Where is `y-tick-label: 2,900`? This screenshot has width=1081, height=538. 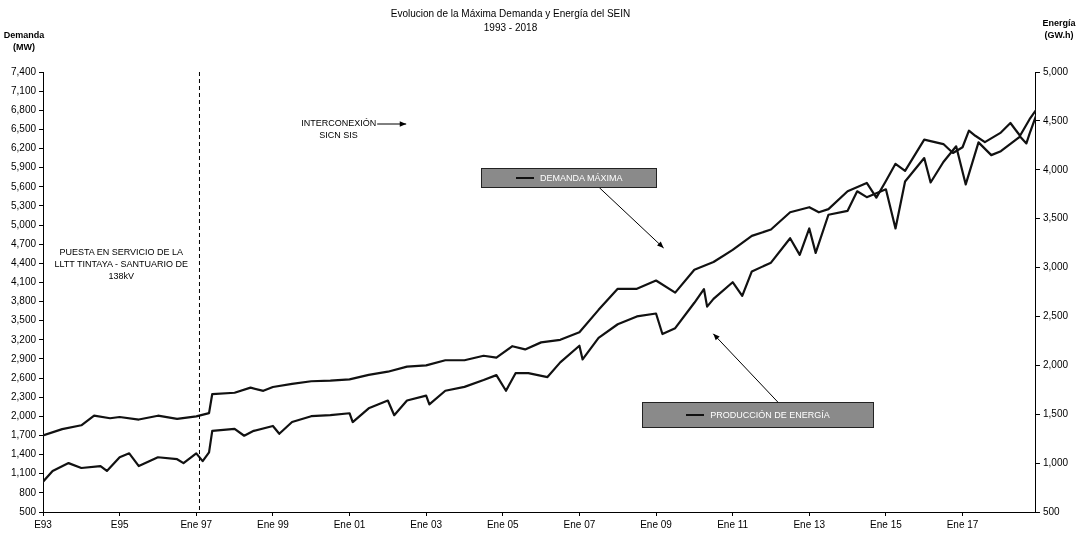
y-tick-label: 2,900 is located at coordinates (23, 358).